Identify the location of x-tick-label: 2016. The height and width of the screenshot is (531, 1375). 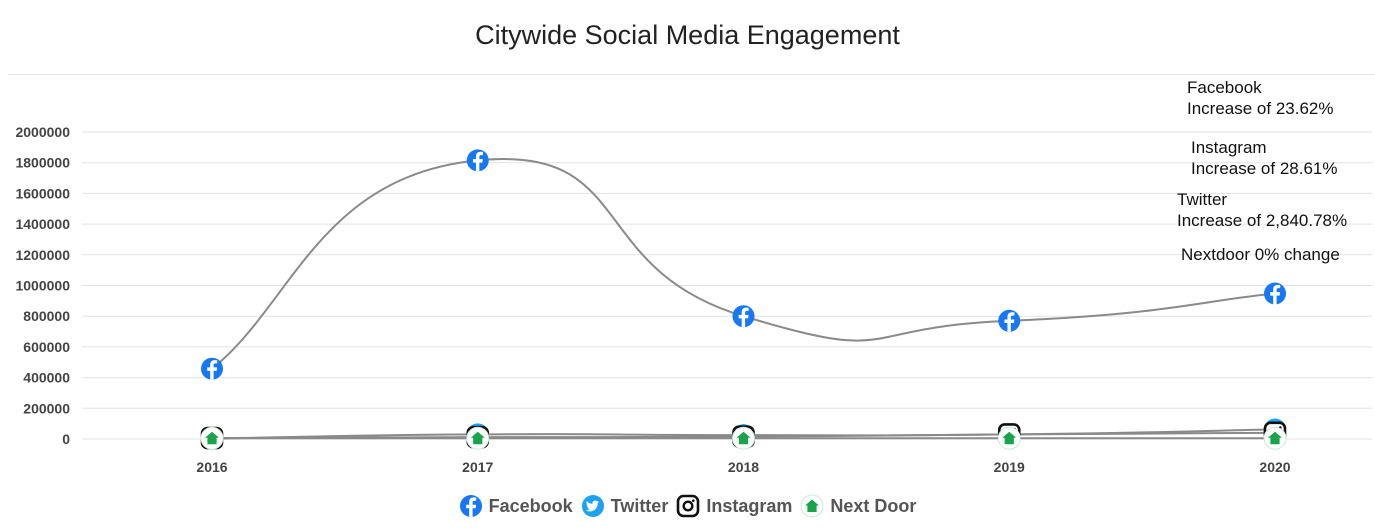
(211, 467).